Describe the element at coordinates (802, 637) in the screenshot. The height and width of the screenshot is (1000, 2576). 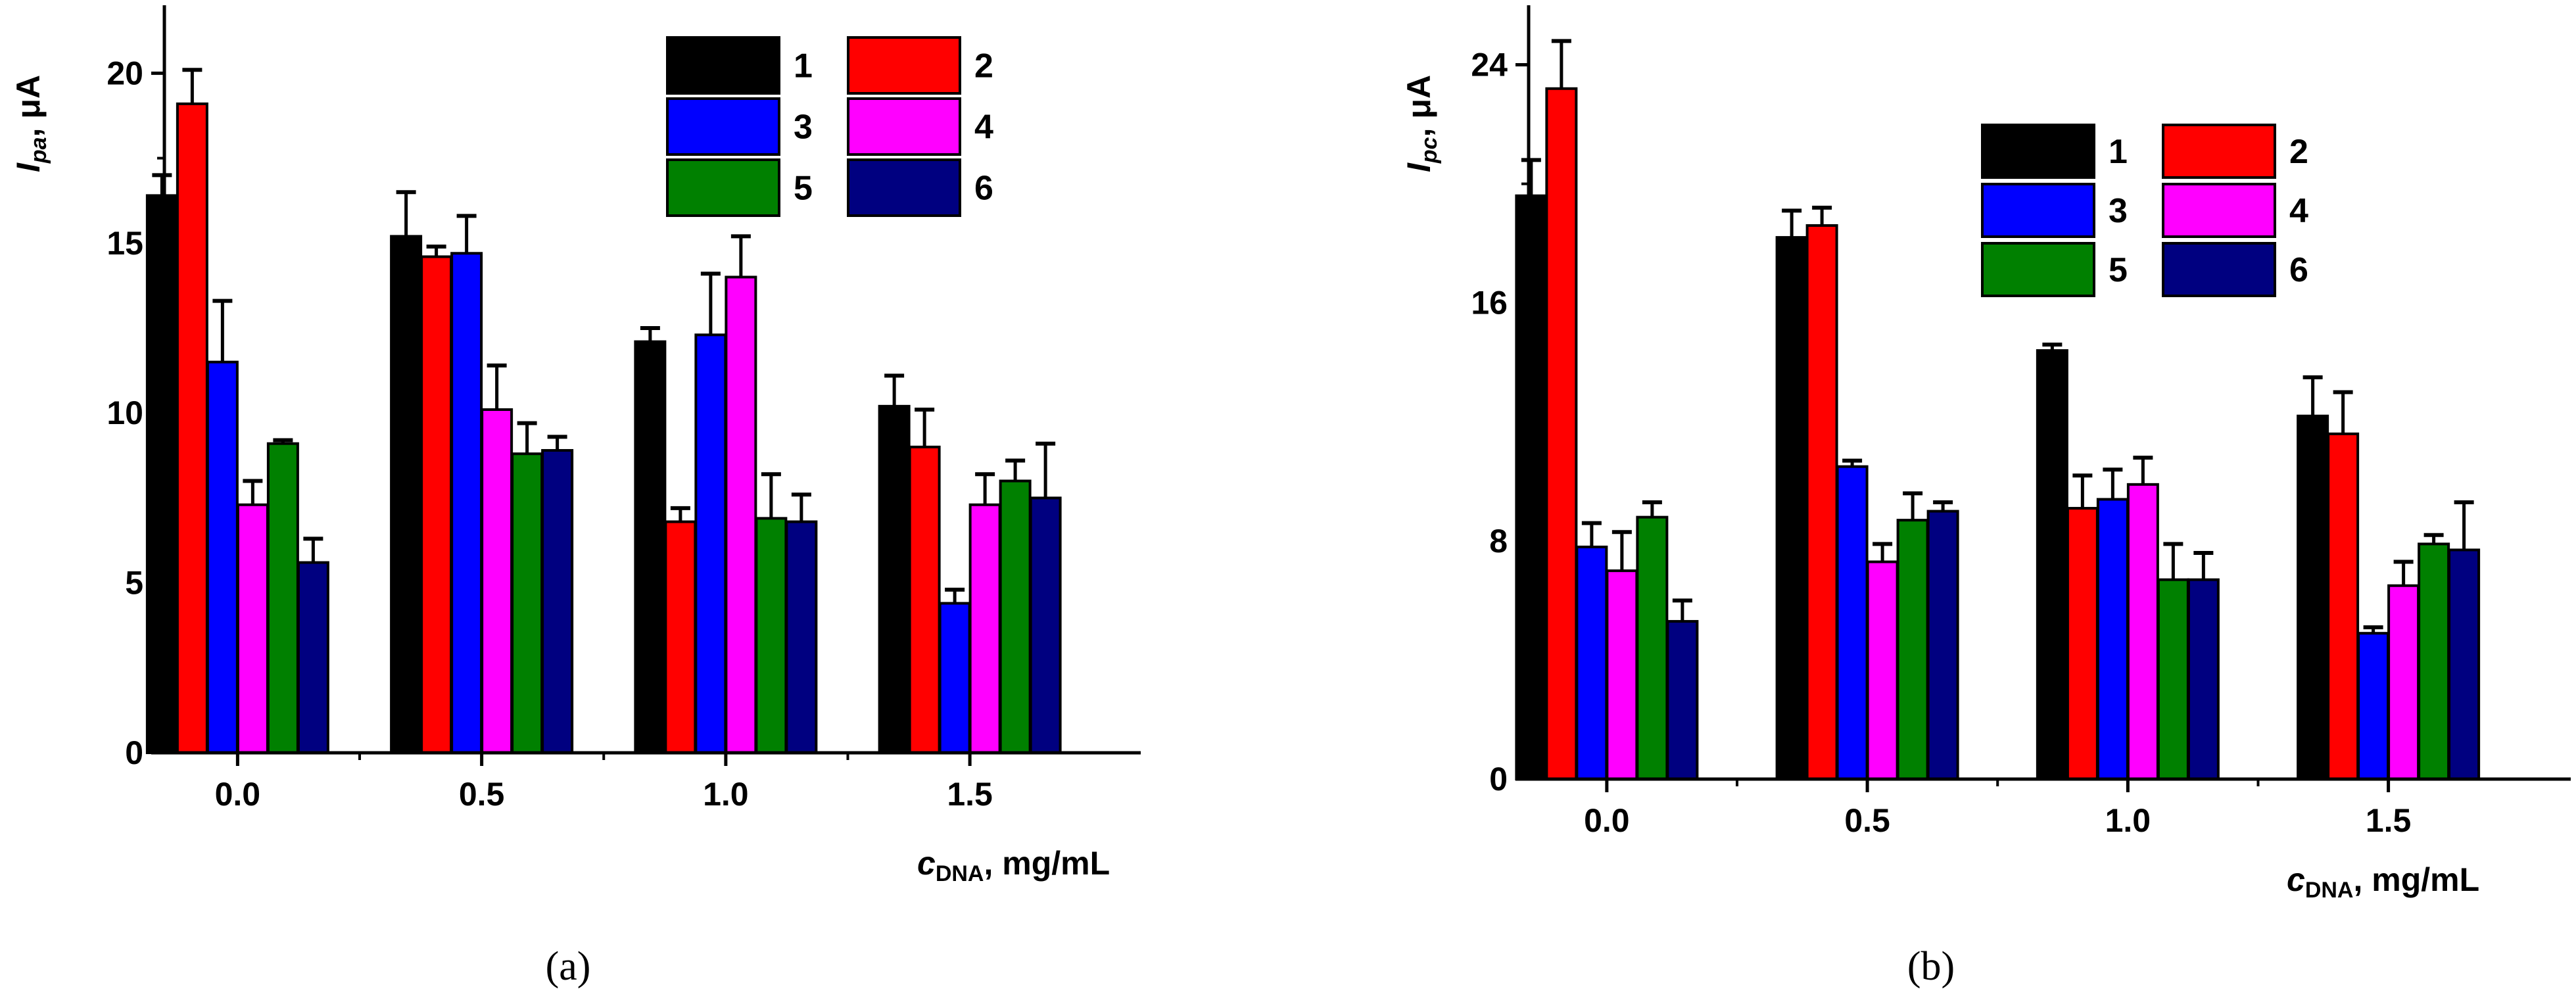
I see `bar-series-6-x-1.0` at that location.